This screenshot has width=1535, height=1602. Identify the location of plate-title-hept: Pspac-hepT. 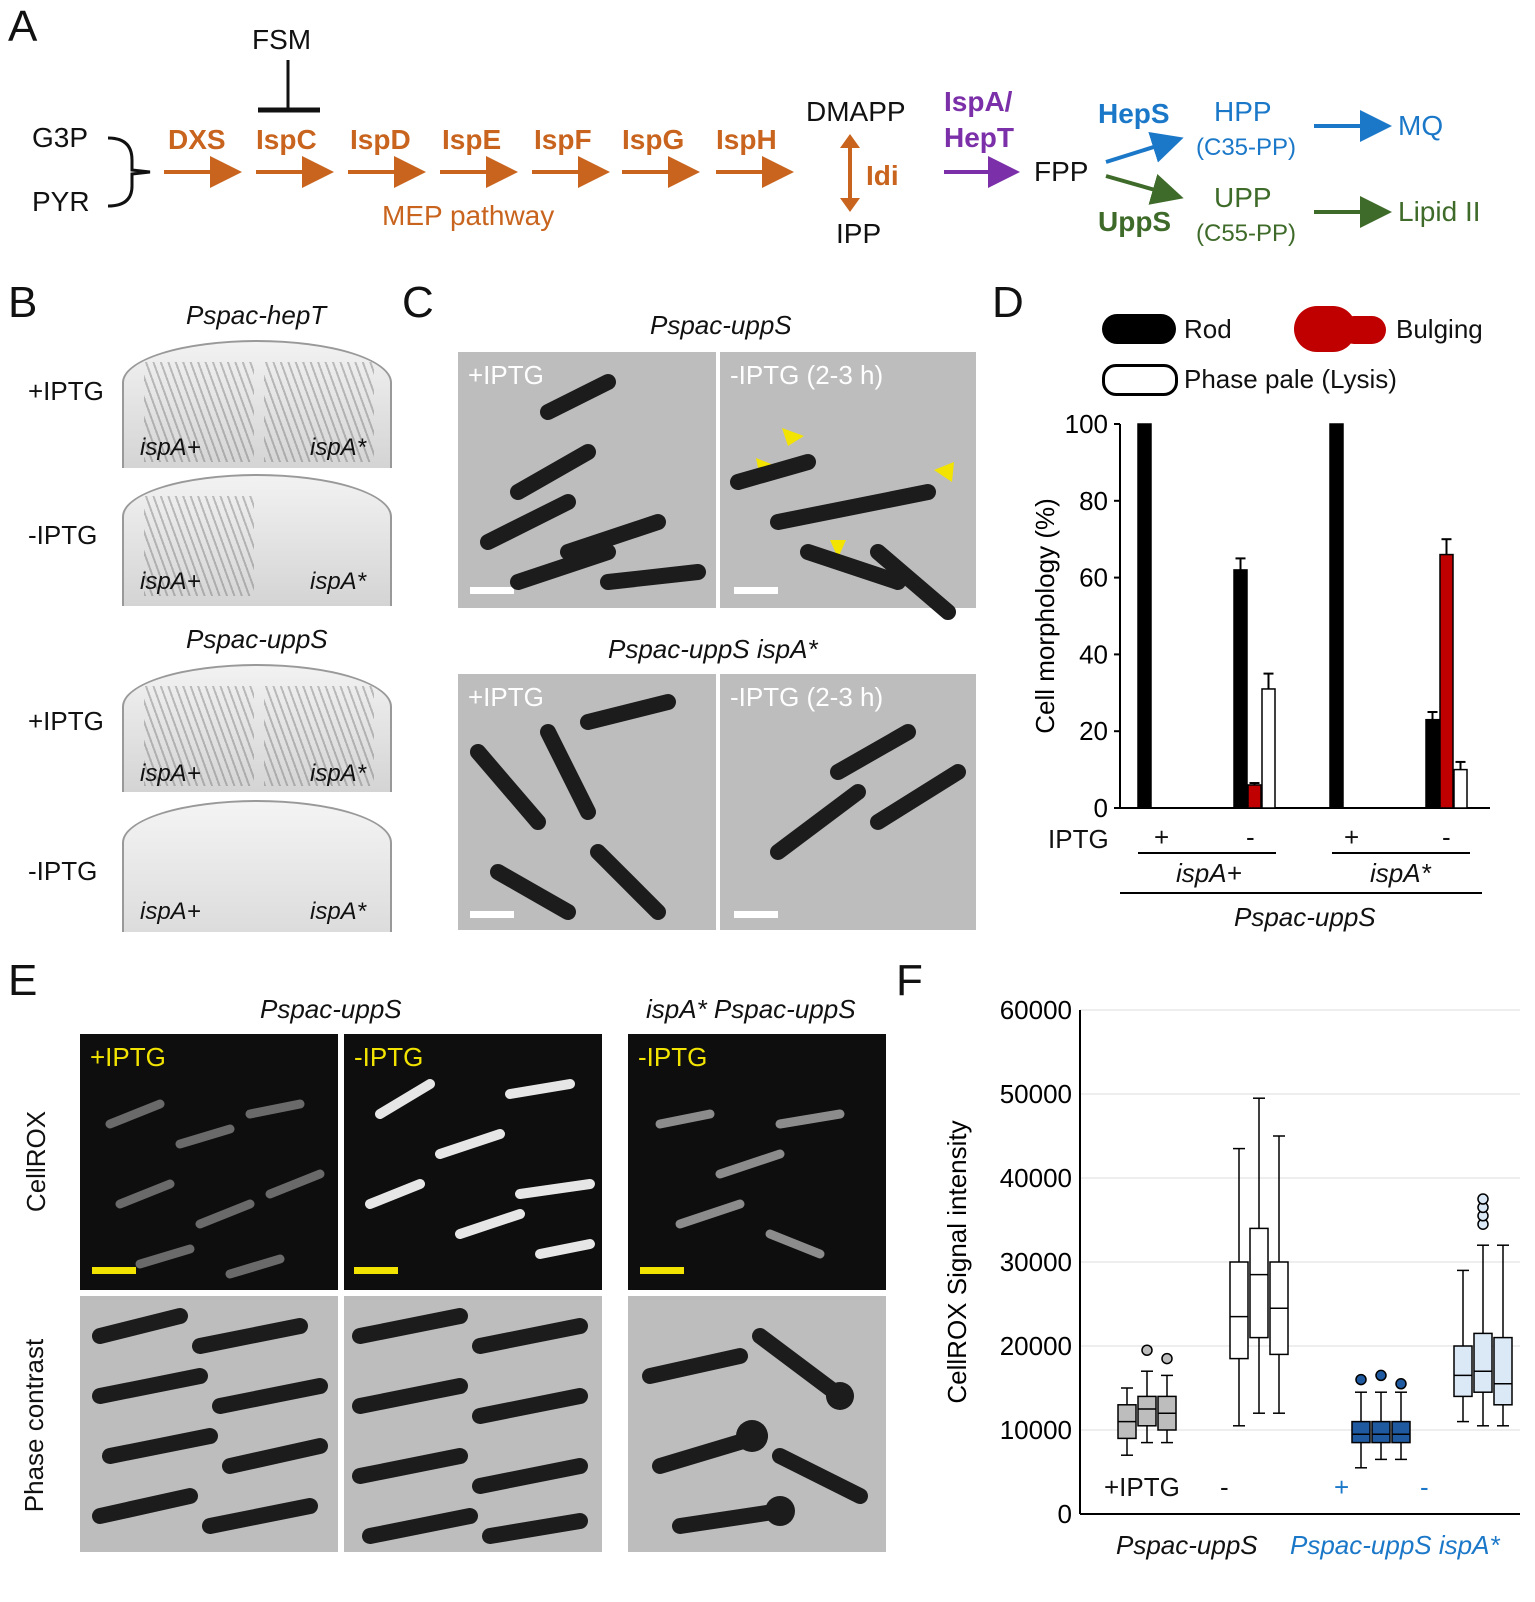
(256, 315).